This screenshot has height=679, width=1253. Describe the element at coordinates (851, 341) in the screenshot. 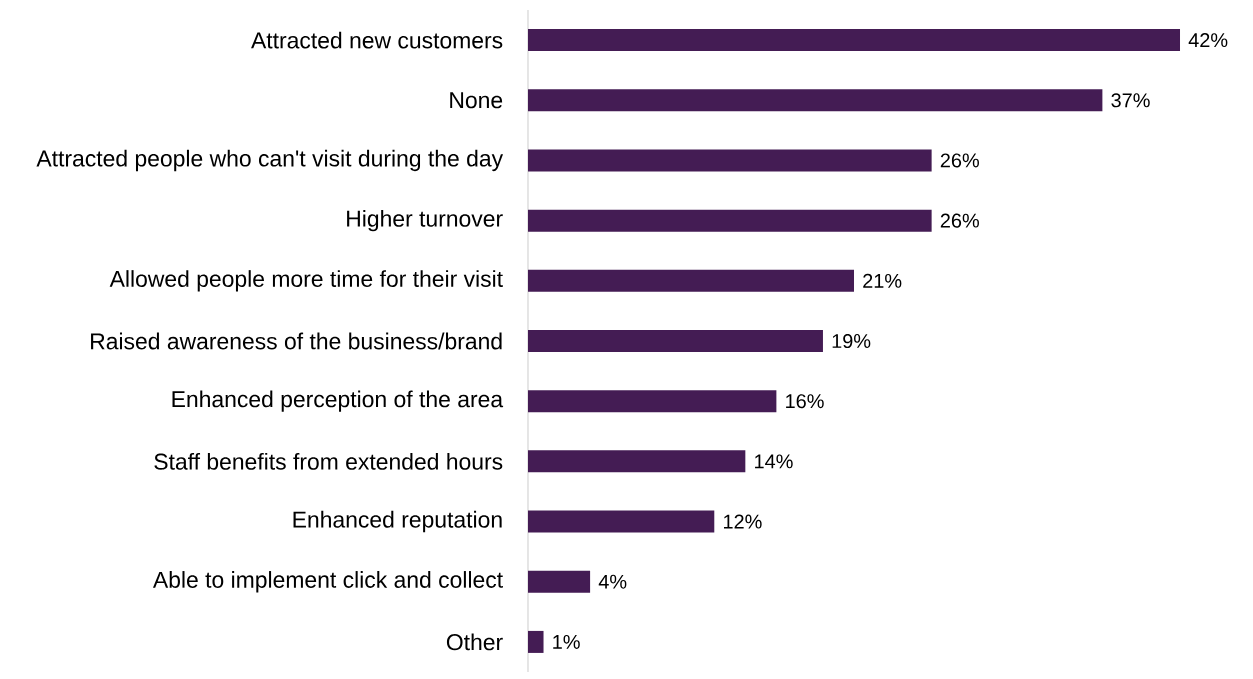

I see `data-label: 19%` at that location.